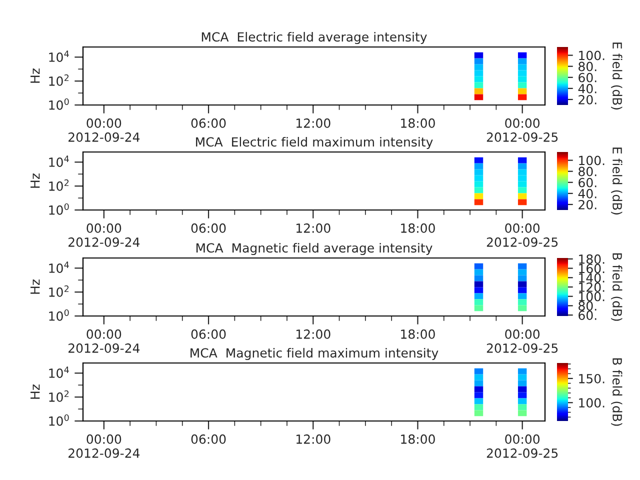 This screenshot has height=480, width=640. Describe the element at coordinates (591, 278) in the screenshot. I see `color-bar-label: 140.` at that location.